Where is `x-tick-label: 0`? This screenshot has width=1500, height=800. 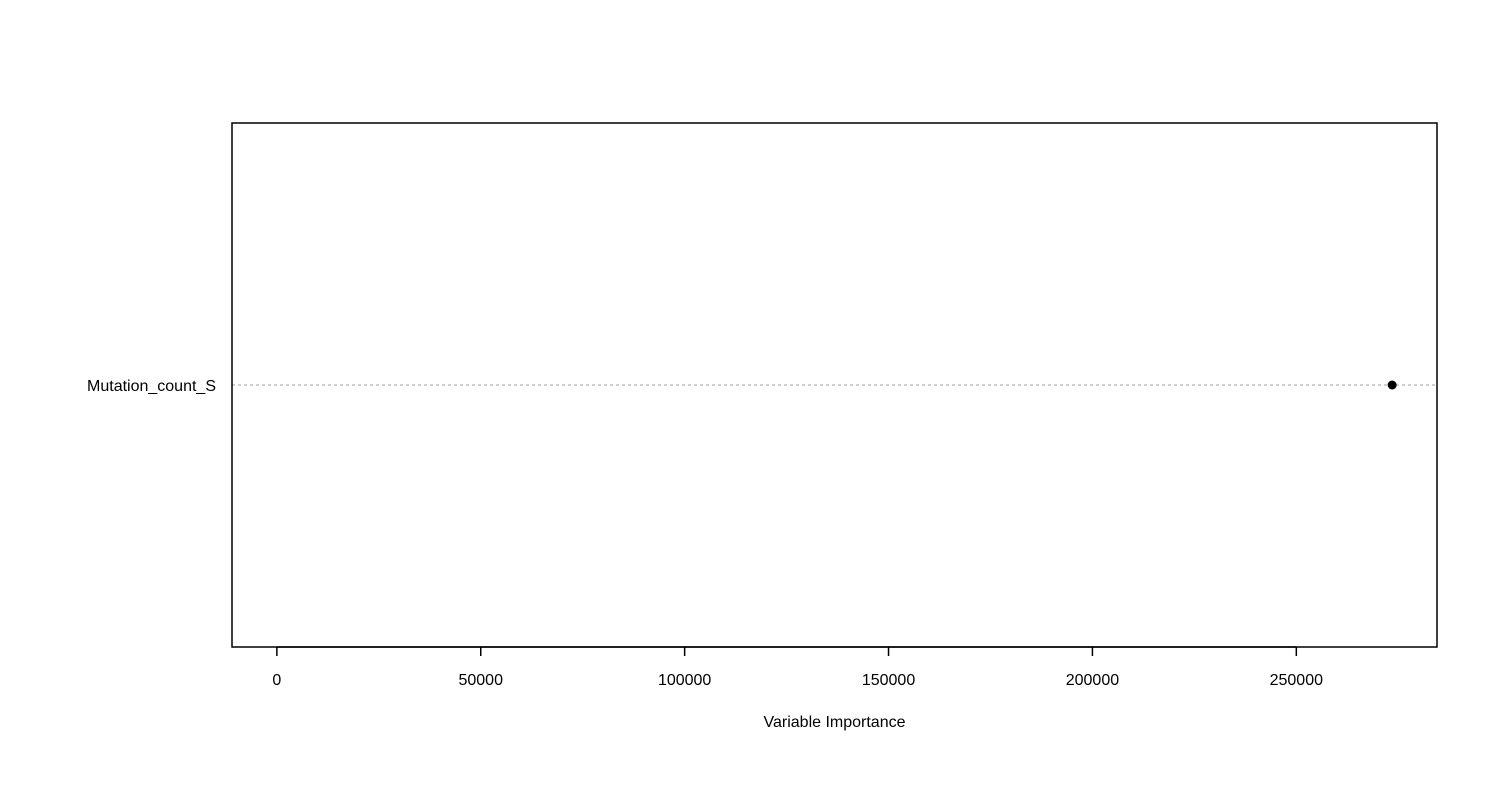 x-tick-label: 0 is located at coordinates (276, 680).